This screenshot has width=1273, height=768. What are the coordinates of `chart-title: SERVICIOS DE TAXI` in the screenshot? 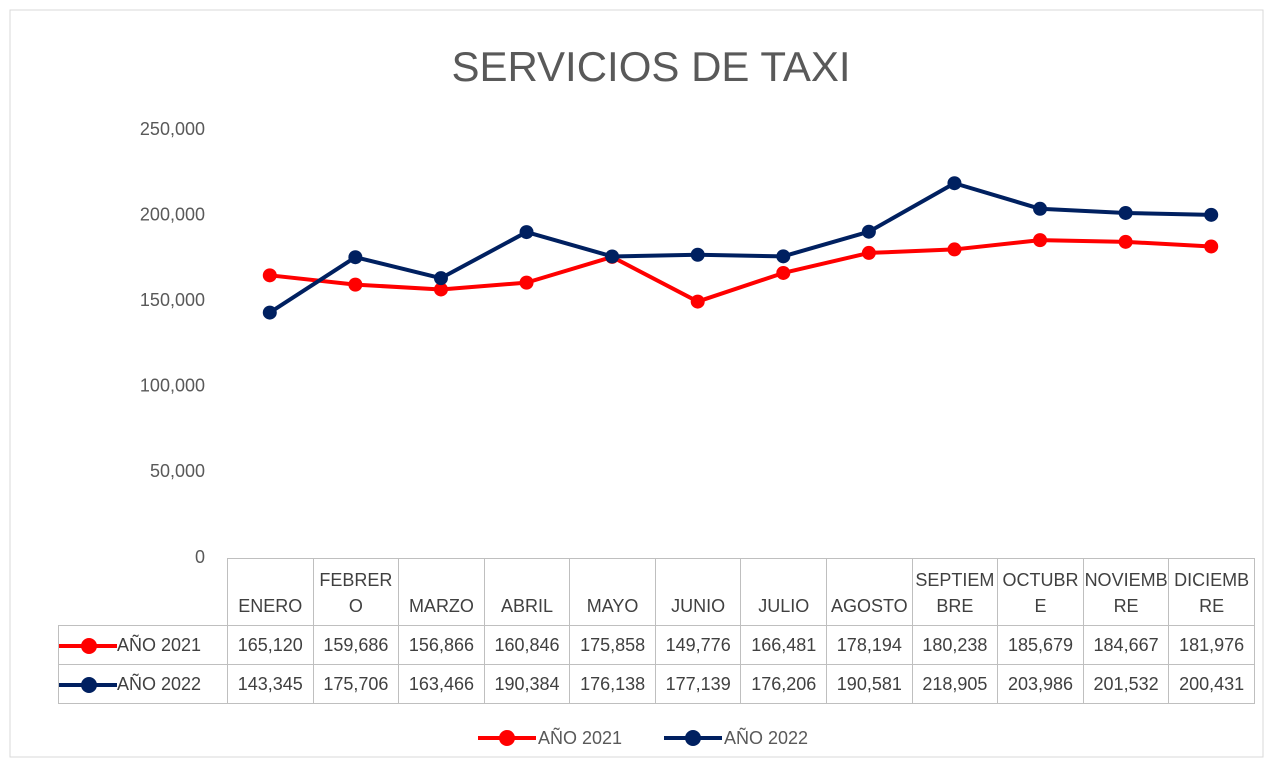 It's located at (650, 66).